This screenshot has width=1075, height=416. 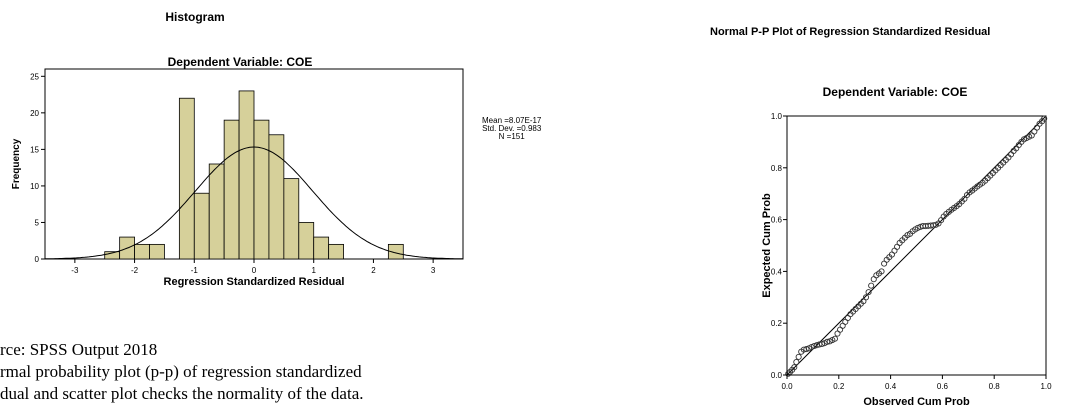 I want to click on x-tick-label: 1.0, so click(x=1046, y=386).